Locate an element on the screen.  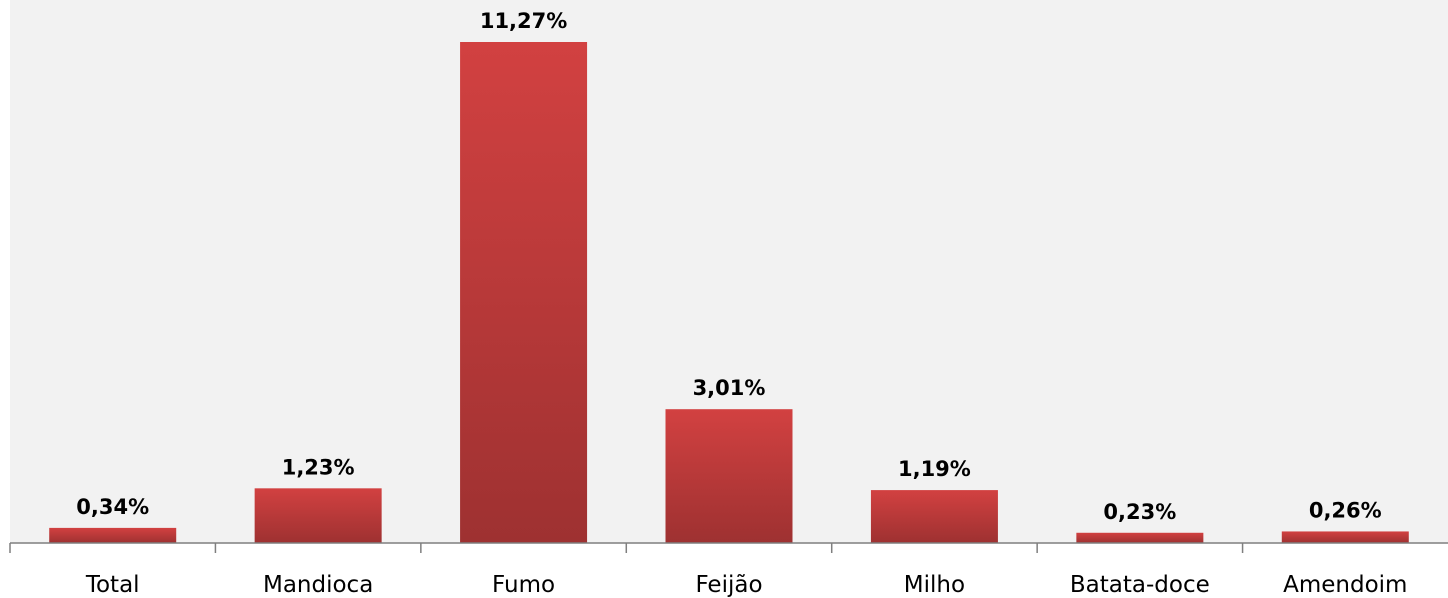
value-label: 0,23% is located at coordinates (1139, 512).